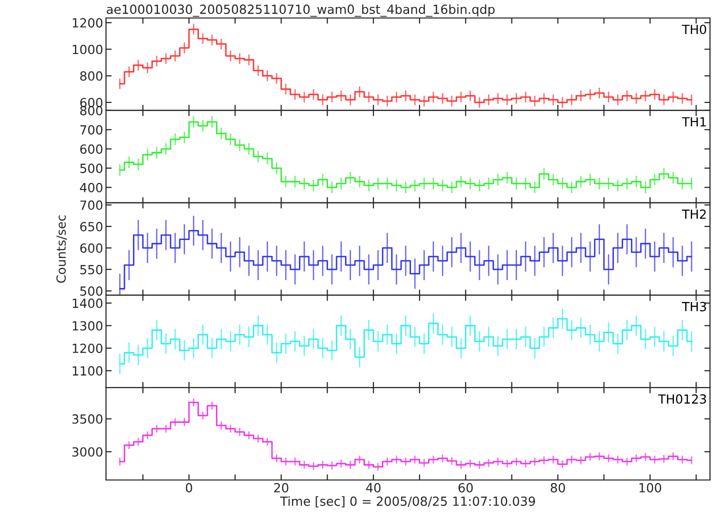 This screenshot has height=516, width=717. I want to click on text: TH0123, so click(682, 399).